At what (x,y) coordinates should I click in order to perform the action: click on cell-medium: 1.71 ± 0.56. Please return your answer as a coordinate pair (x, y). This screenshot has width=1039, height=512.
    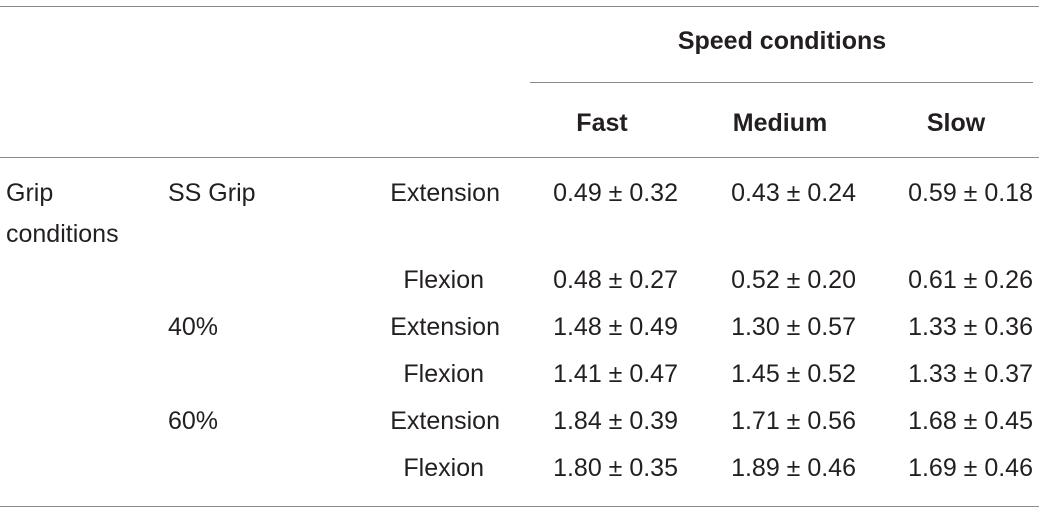
    Looking at the image, I should click on (793, 421).